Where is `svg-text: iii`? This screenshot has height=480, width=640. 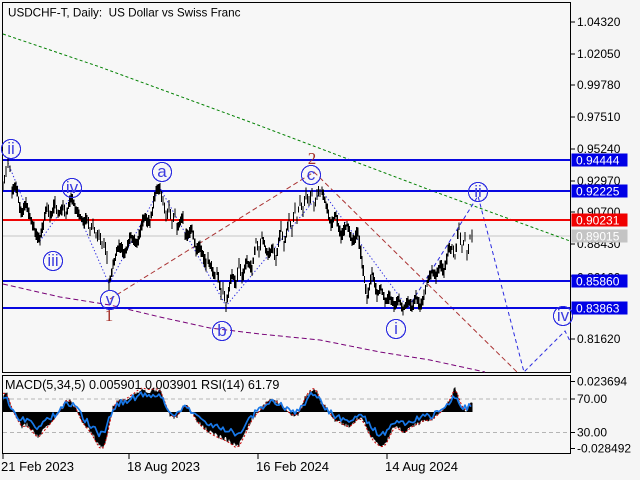
svg-text: iii is located at coordinates (52, 260).